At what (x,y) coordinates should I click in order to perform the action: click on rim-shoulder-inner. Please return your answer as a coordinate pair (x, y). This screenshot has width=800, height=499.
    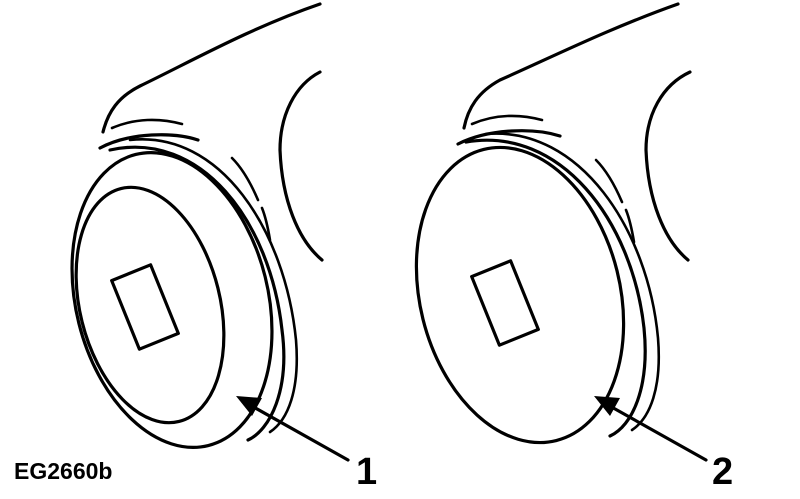
    Looking at the image, I should click on (147, 124).